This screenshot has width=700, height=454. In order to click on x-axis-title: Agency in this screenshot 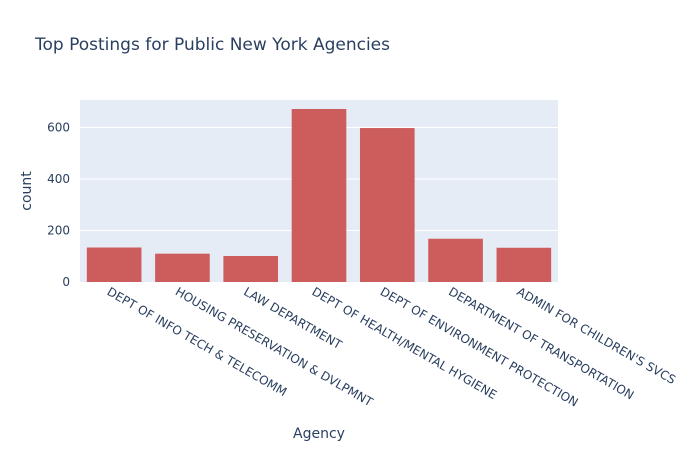, I will do `click(319, 434)`.